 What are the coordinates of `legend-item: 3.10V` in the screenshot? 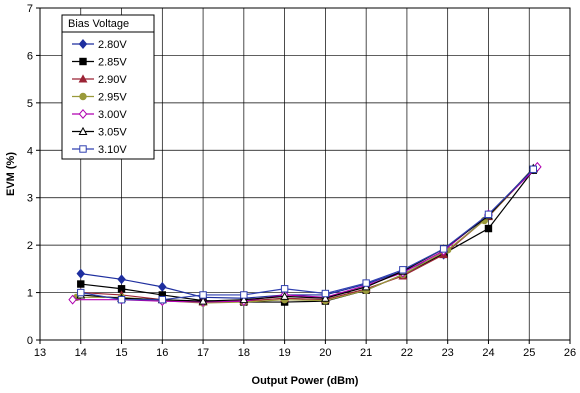 It's located at (99, 150).